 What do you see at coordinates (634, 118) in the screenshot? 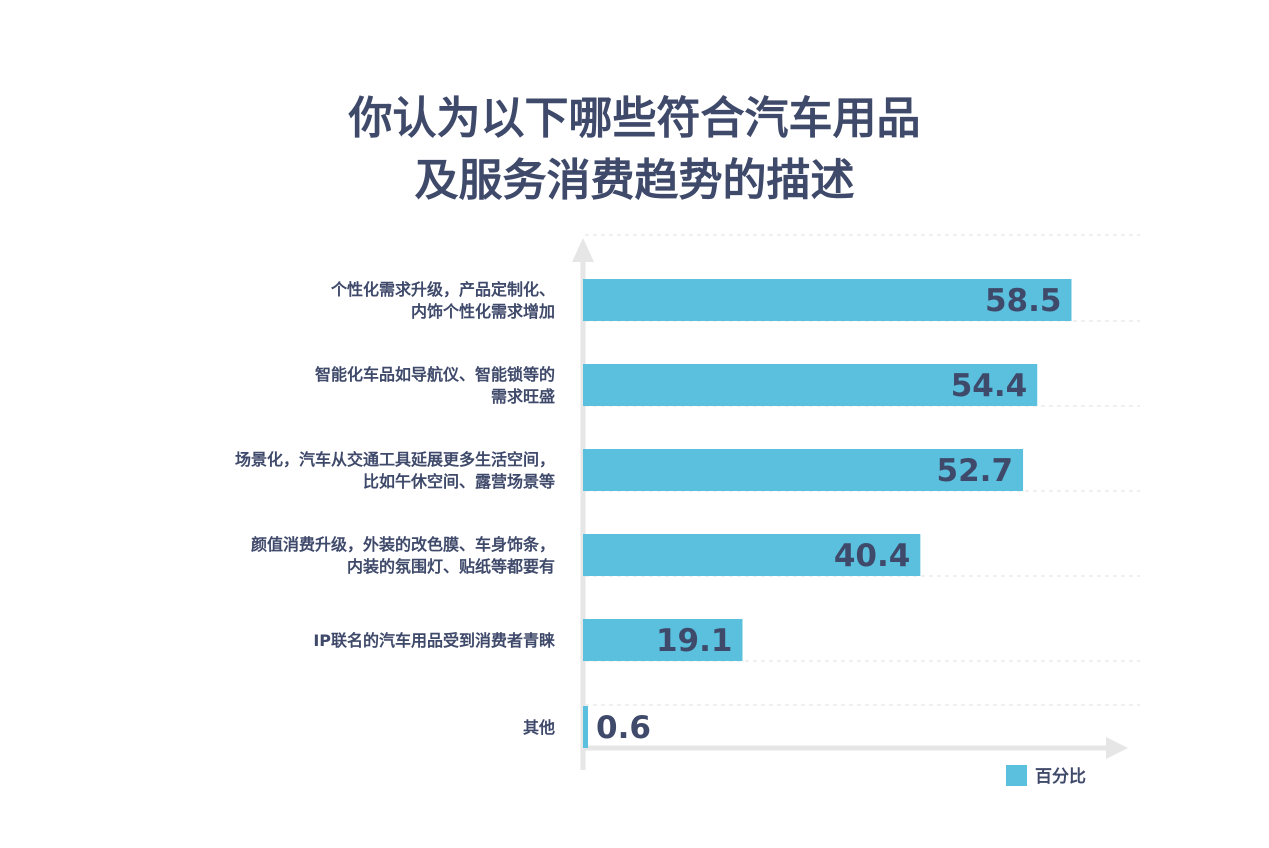
I see `chart-title-line-1: 你认为以下哪些符合汽车用品` at bounding box center [634, 118].